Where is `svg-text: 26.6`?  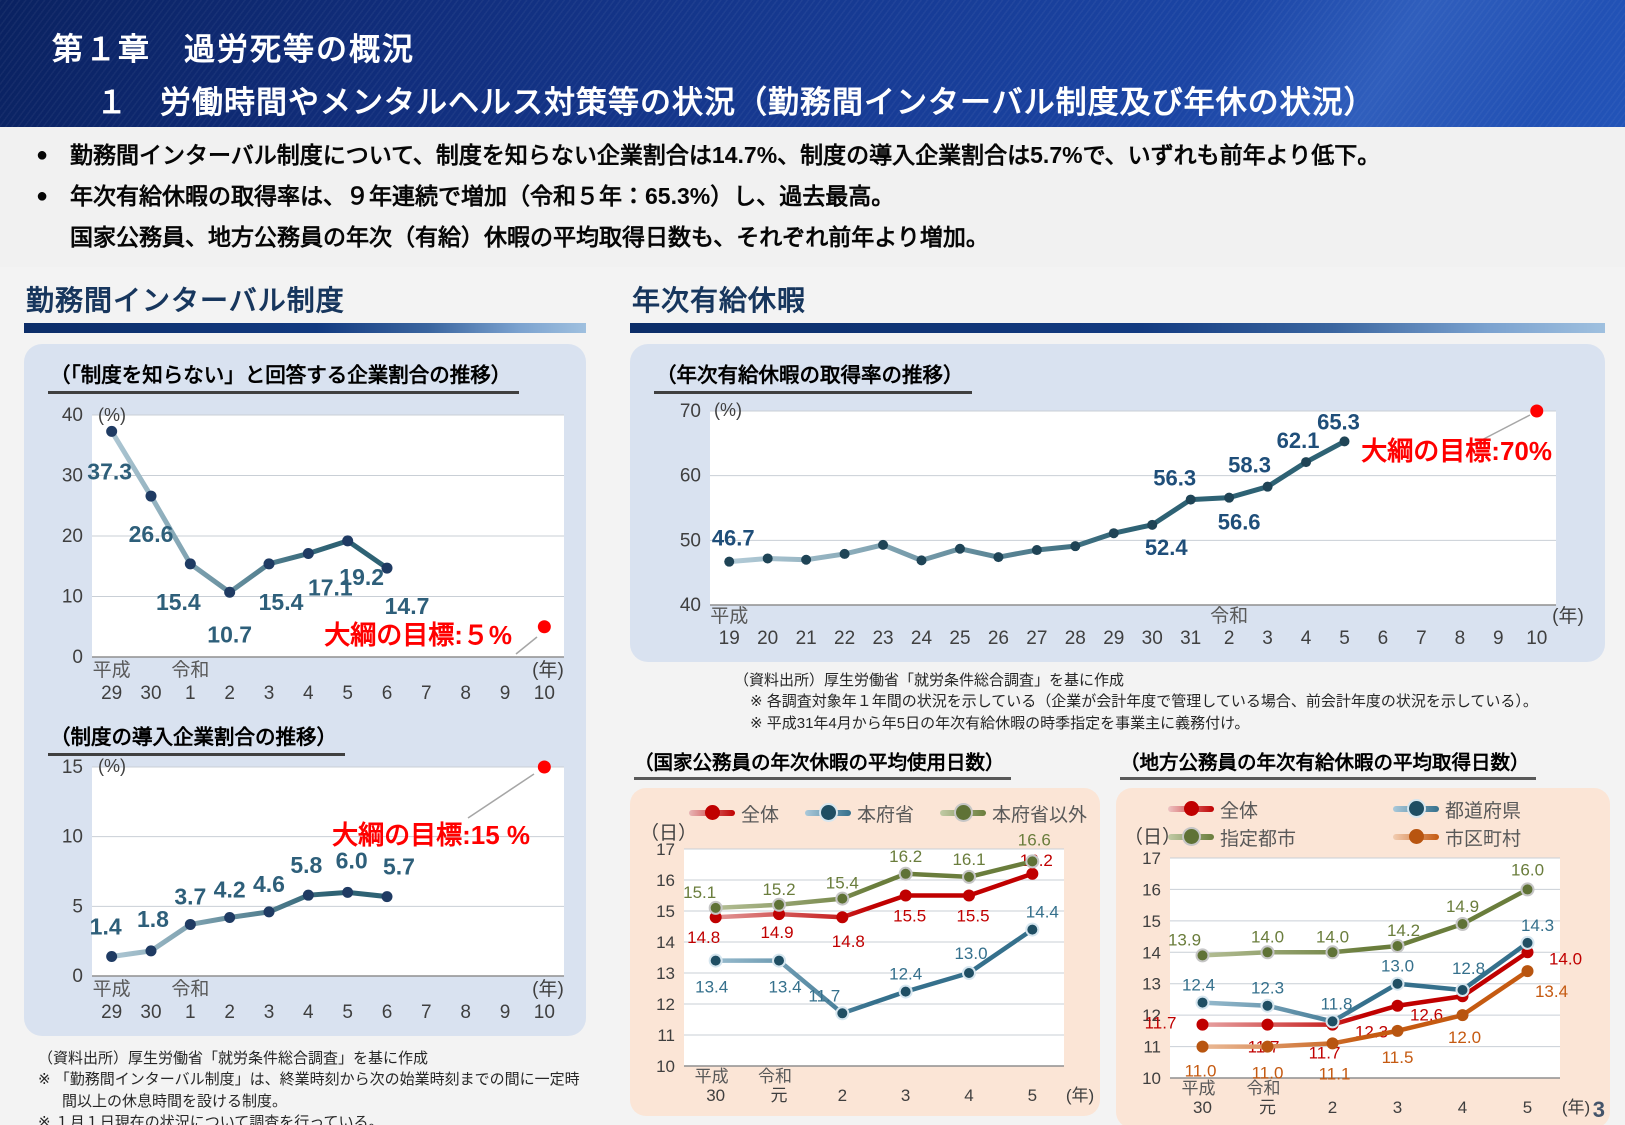
svg-text: 26.6 is located at coordinates (151, 534).